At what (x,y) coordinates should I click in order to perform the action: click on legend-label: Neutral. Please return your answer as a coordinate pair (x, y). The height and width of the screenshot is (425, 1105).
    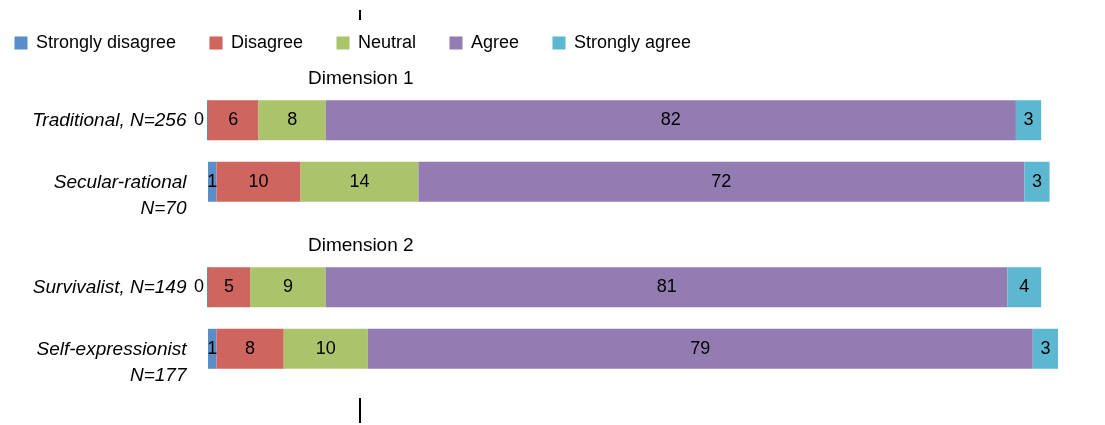
    Looking at the image, I should click on (387, 42).